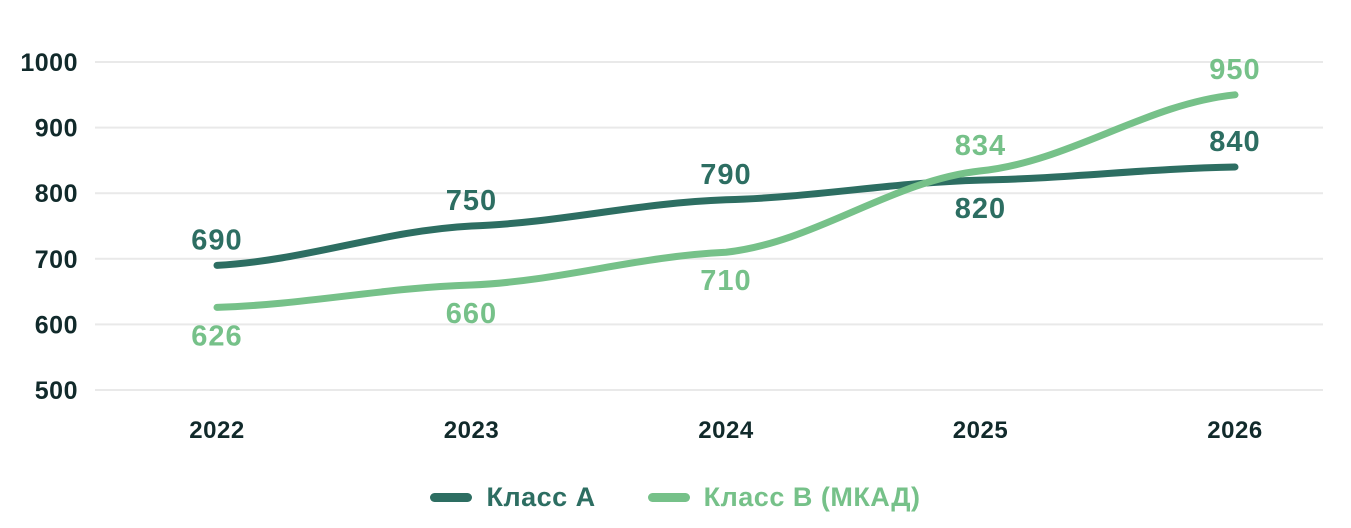 Image resolution: width=1351 pixels, height=528 pixels. Describe the element at coordinates (471, 314) in the screenshot. I see `data-point-label: 660` at that location.